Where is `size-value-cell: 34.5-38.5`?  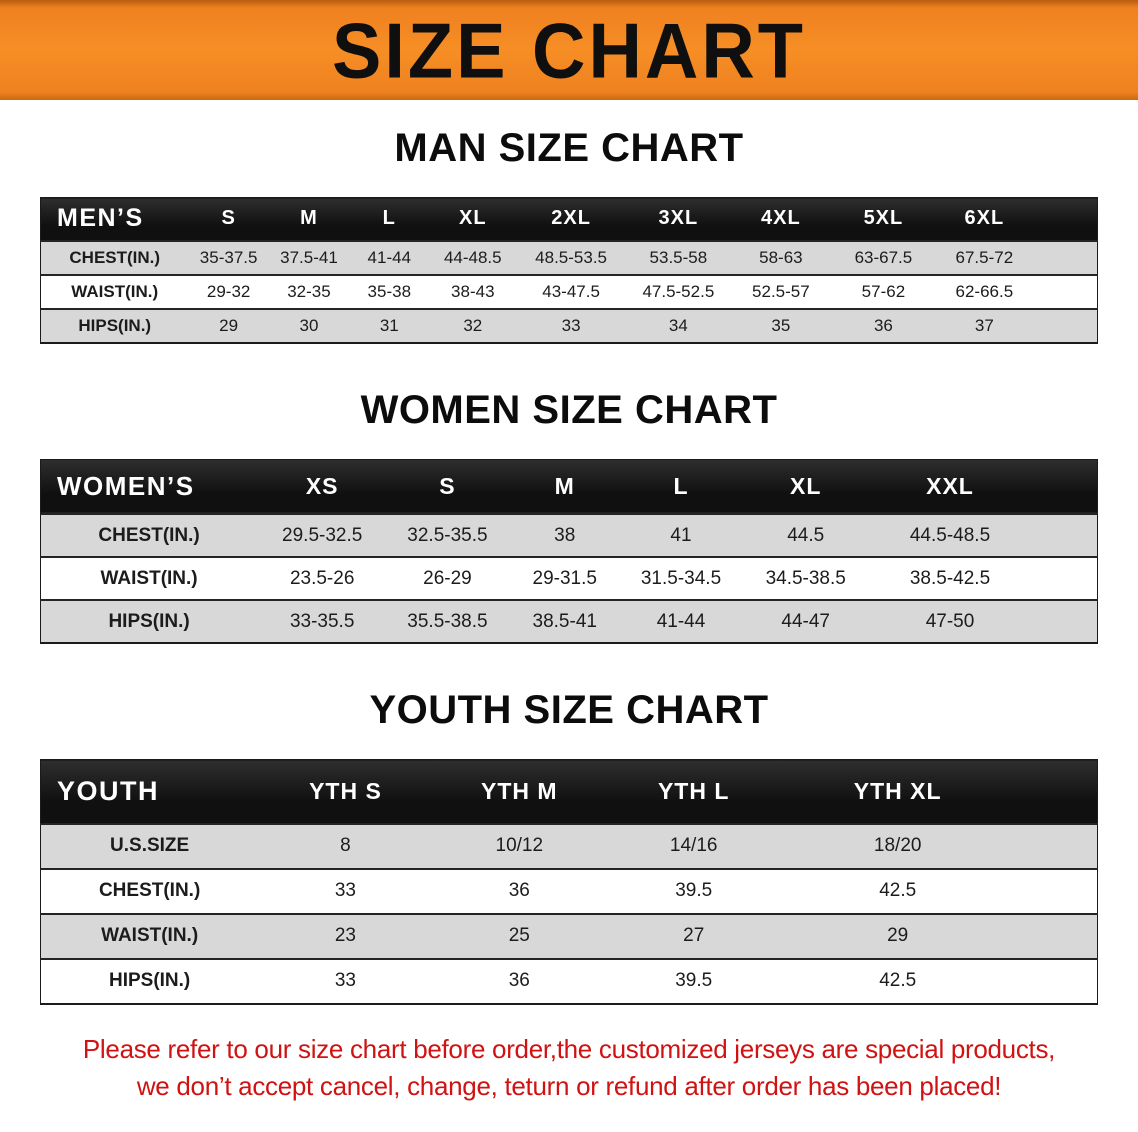 size-value-cell: 34.5-38.5 is located at coordinates (805, 578).